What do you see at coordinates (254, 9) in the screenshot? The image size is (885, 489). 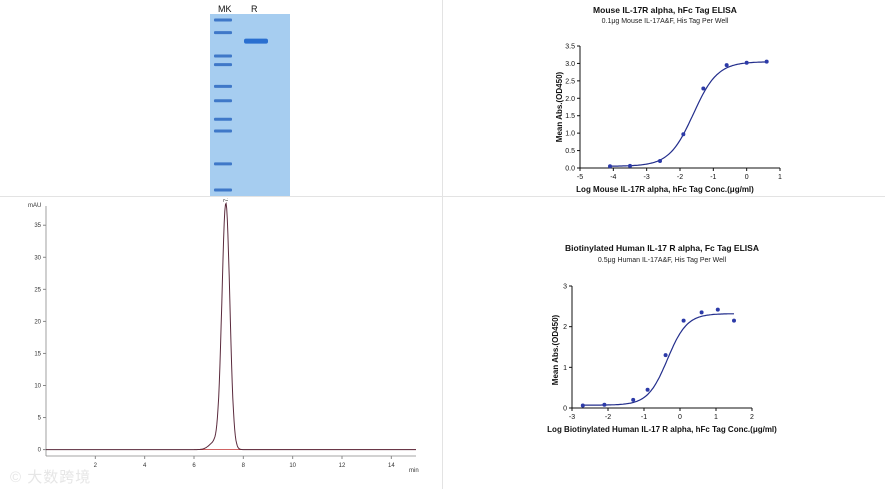 I see `lane-label-r: R` at bounding box center [254, 9].